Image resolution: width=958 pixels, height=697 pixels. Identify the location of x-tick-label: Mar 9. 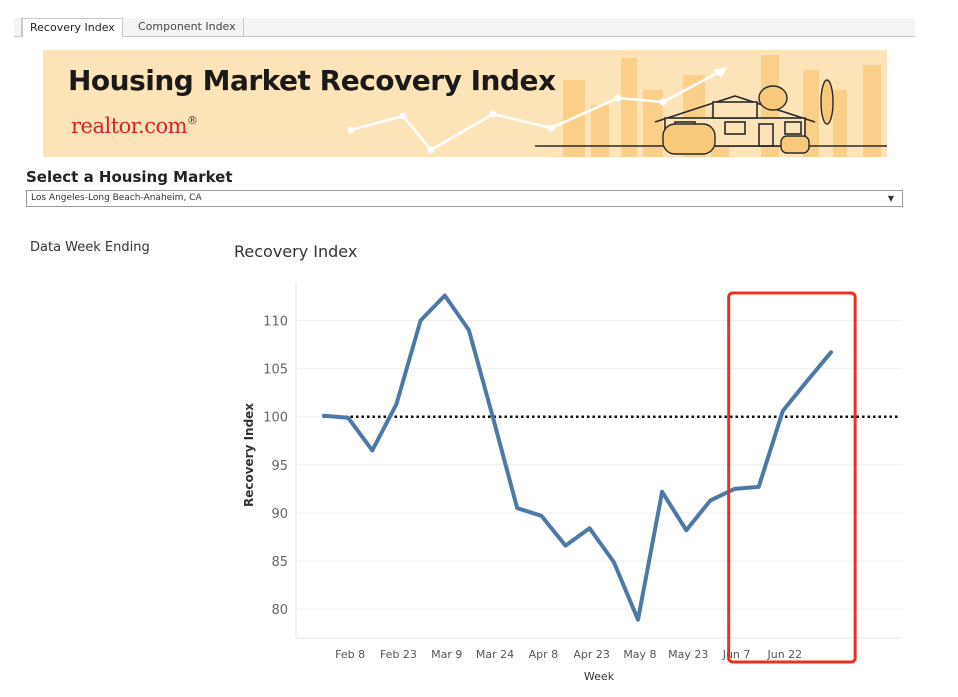
(446, 654).